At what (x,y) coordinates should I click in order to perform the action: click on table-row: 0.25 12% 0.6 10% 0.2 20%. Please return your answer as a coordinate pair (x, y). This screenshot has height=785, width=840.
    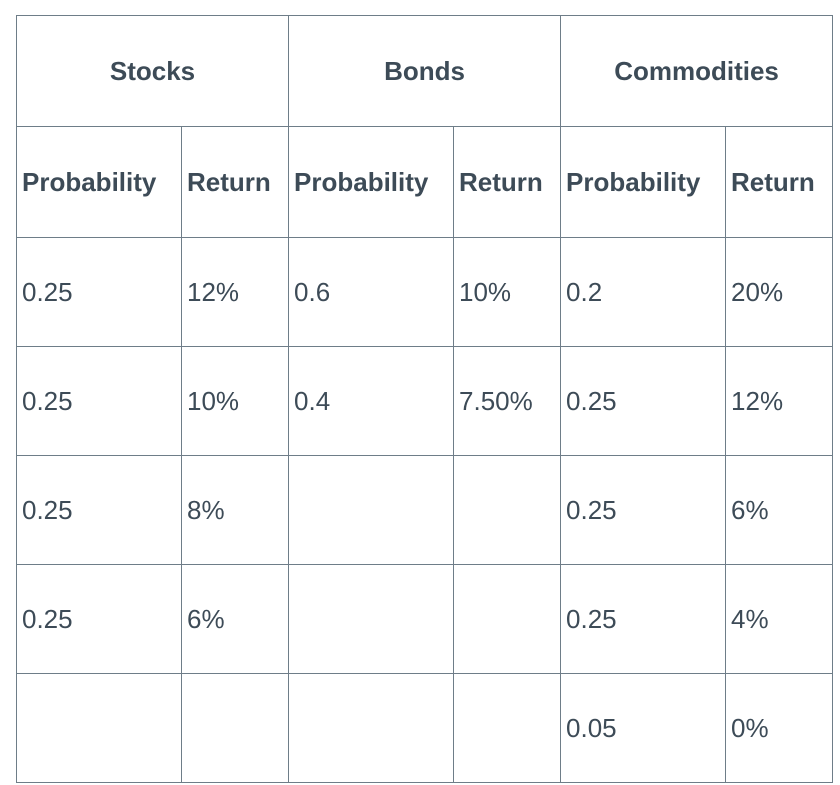
    Looking at the image, I should click on (425, 292).